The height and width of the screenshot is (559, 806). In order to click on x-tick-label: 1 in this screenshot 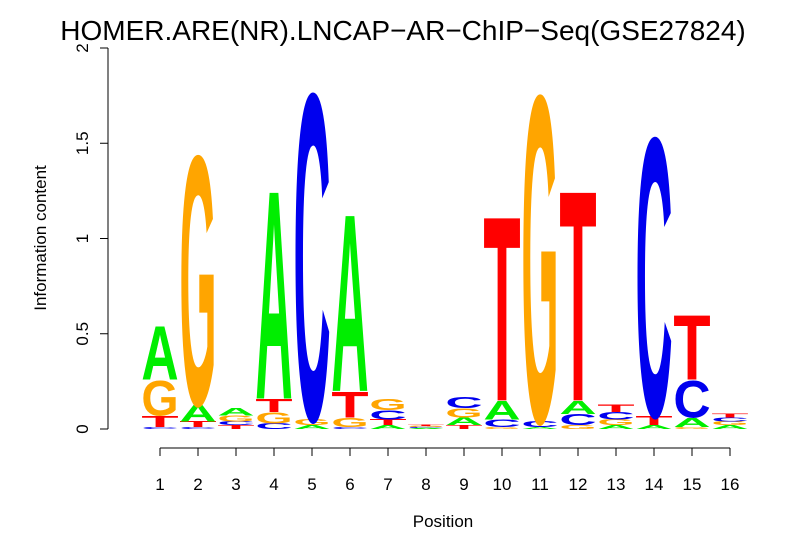, I will do `click(159, 484)`.